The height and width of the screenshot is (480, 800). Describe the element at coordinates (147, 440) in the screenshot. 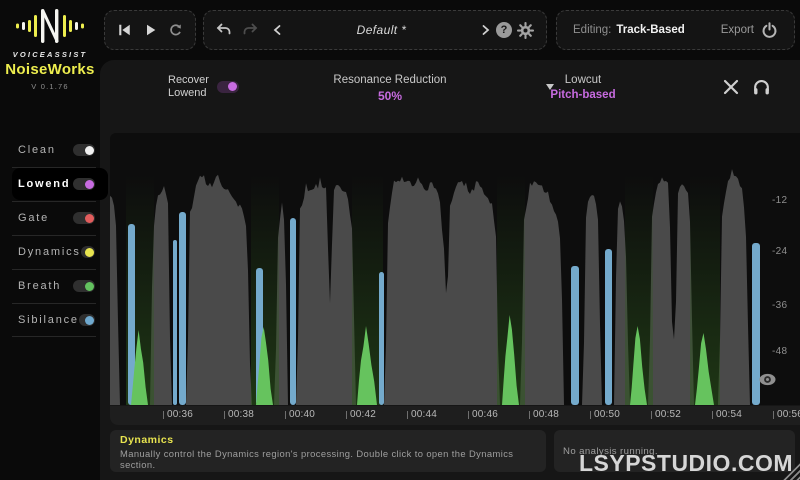

I see `tooltip-title: Dynamics` at that location.